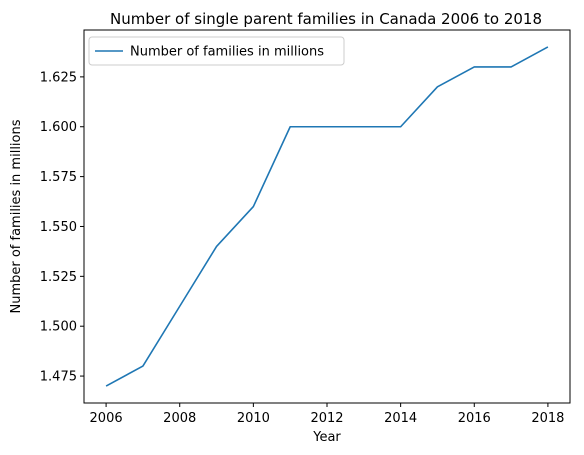 The image size is (584, 455). Describe the element at coordinates (474, 418) in the screenshot. I see `x-tick-label: 2016` at that location.